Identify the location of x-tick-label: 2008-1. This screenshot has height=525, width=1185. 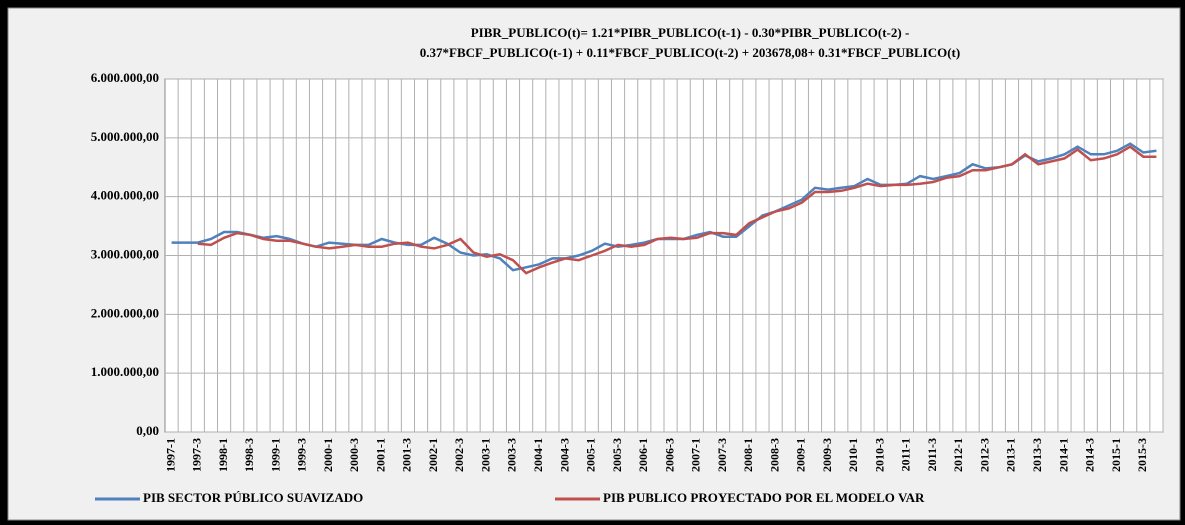
(748, 455).